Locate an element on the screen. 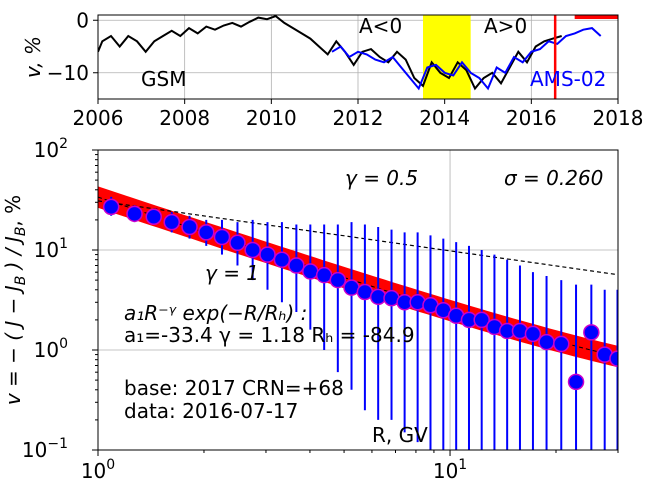  bottom-y-tick-label: 10² is located at coordinates (51, 149).